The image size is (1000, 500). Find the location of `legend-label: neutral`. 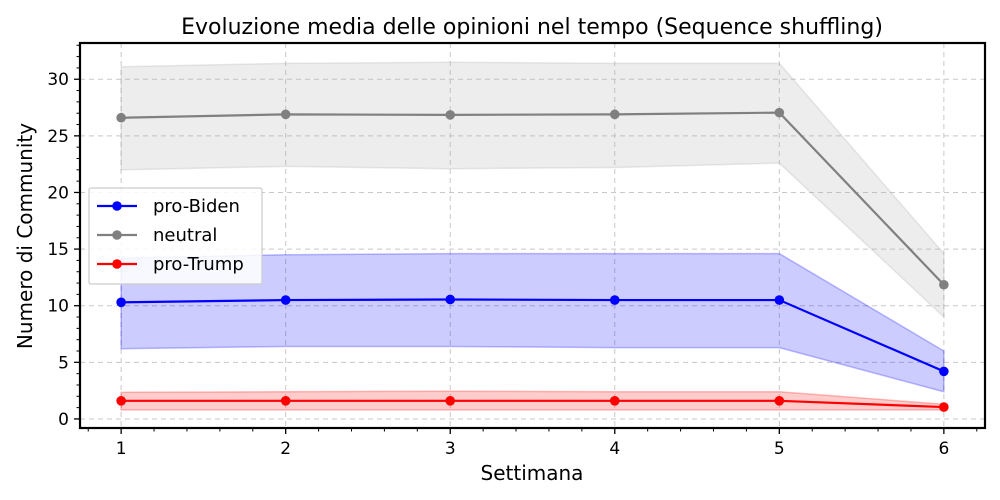

legend-label: neutral is located at coordinates (185, 235).